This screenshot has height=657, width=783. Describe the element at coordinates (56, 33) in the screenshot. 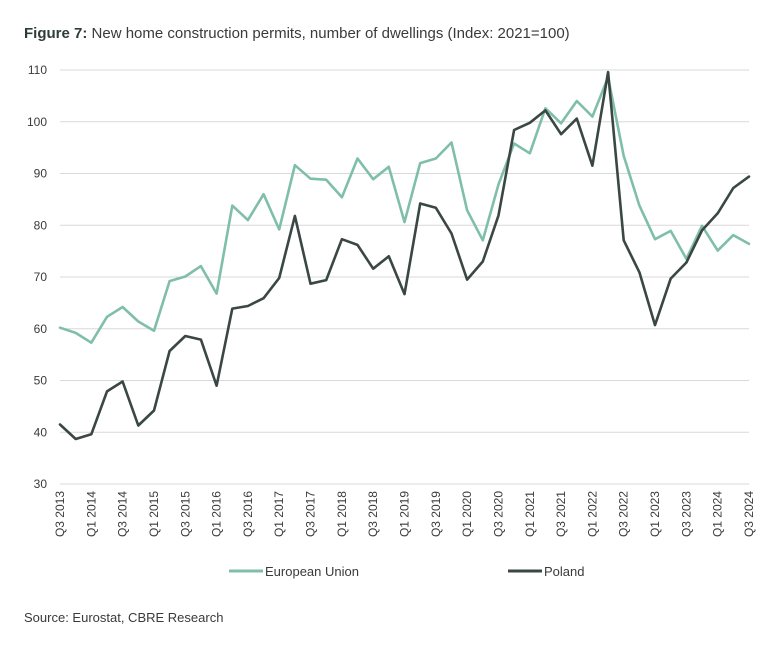

I see `figure-number: Figure 7:` at that location.